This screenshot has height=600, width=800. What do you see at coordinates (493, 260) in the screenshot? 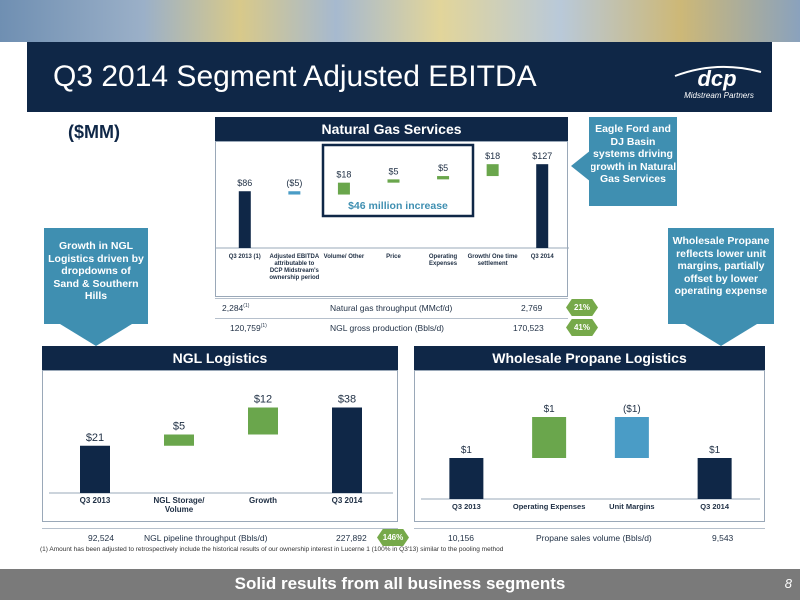
I see `category-label: Growth/ One time settlement` at bounding box center [493, 260].